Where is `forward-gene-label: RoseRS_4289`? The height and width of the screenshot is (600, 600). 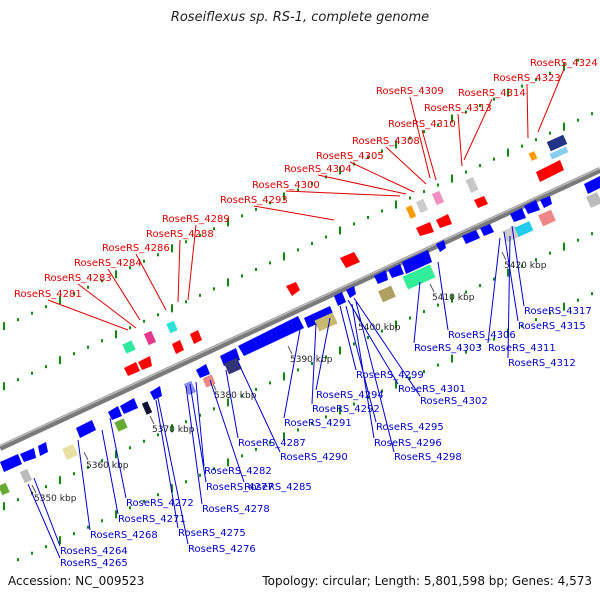
forward-gene-label: RoseRS_4289 is located at coordinates (196, 219).